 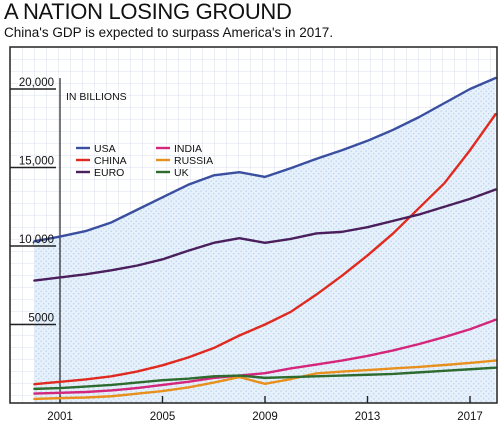 What do you see at coordinates (105, 149) in the screenshot?
I see `legend-label-usa: USA` at bounding box center [105, 149].